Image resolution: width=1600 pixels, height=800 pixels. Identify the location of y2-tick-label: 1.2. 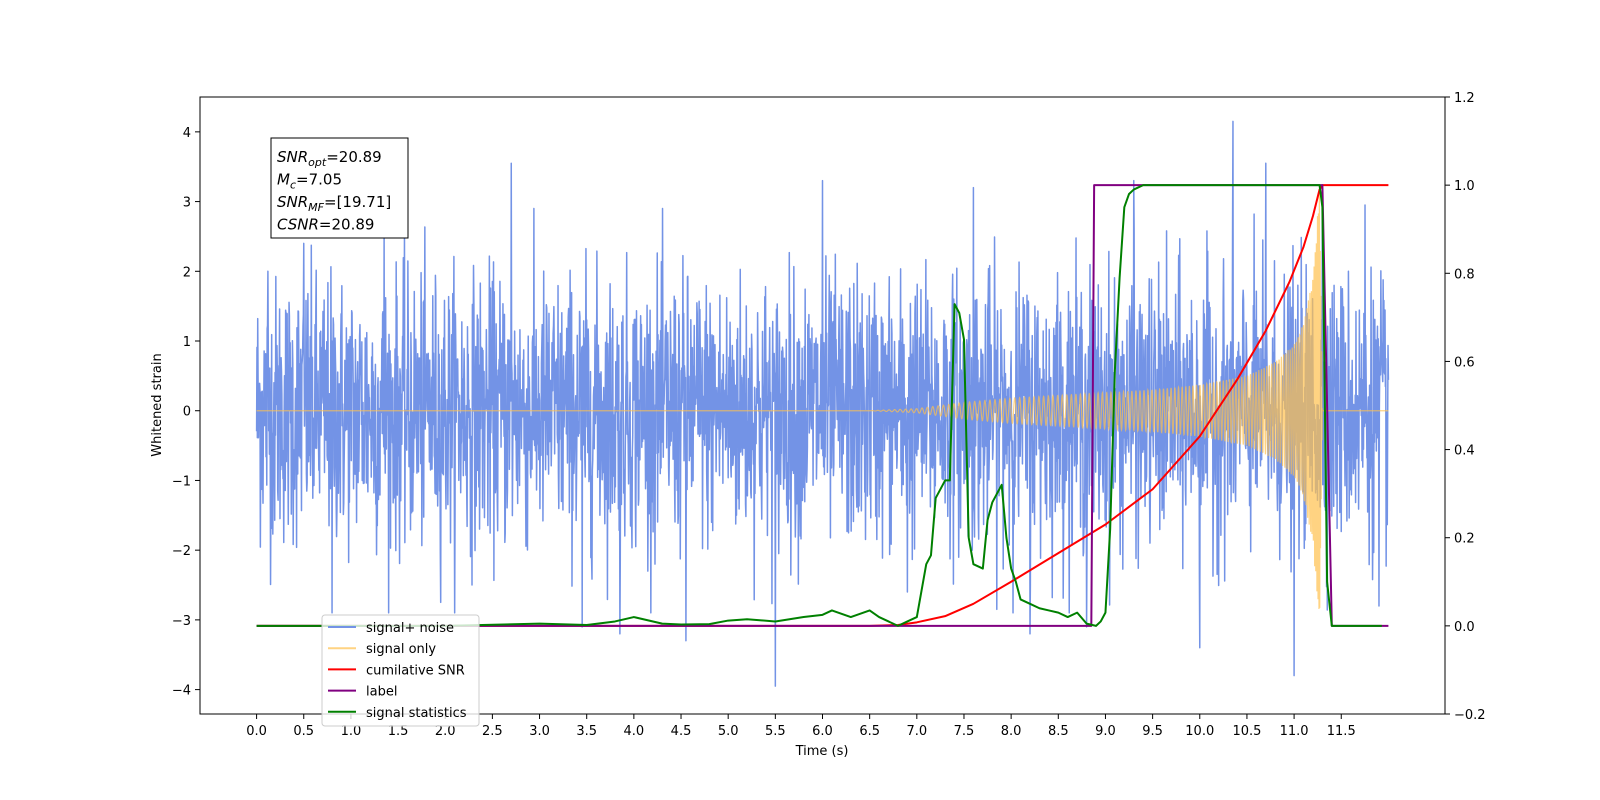
(1464, 98).